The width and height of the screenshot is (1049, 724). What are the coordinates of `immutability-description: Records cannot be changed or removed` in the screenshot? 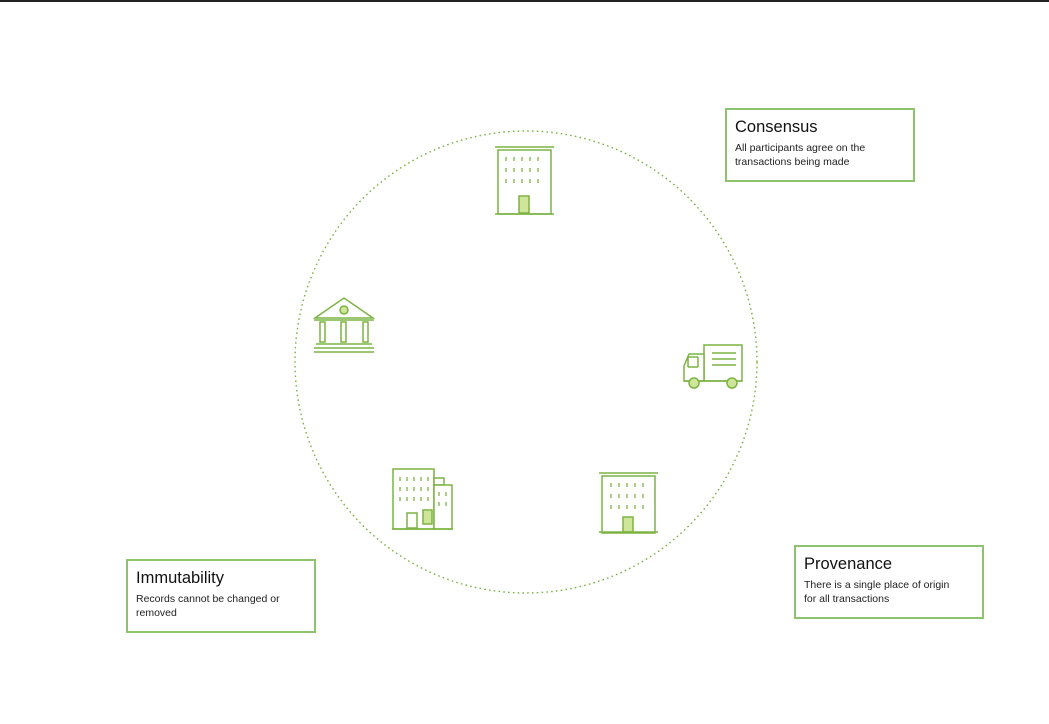 It's located at (220, 606).